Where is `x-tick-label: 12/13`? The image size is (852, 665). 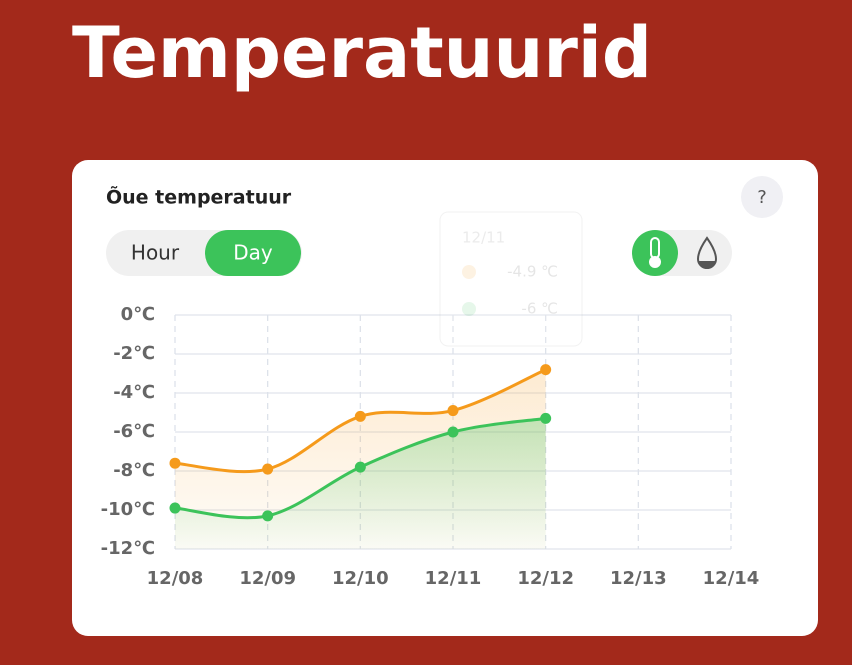 x-tick-label: 12/13 is located at coordinates (638, 578).